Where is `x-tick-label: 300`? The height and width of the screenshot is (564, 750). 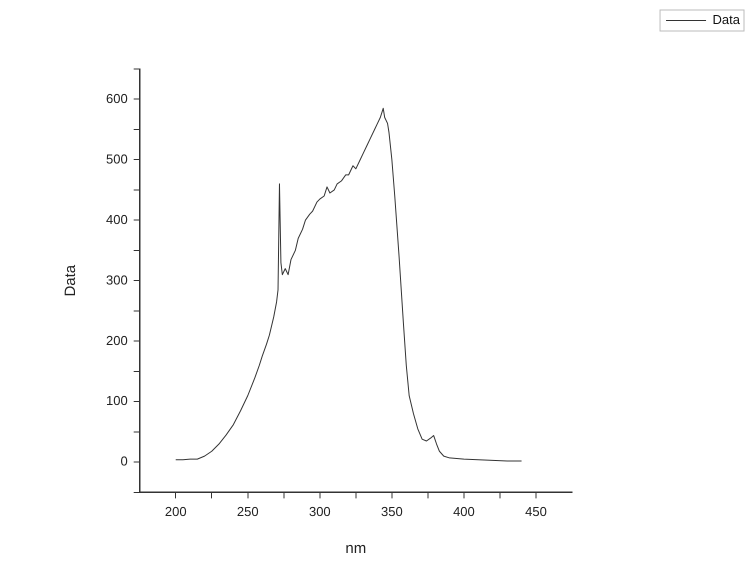 x-tick-label: 300 is located at coordinates (319, 511).